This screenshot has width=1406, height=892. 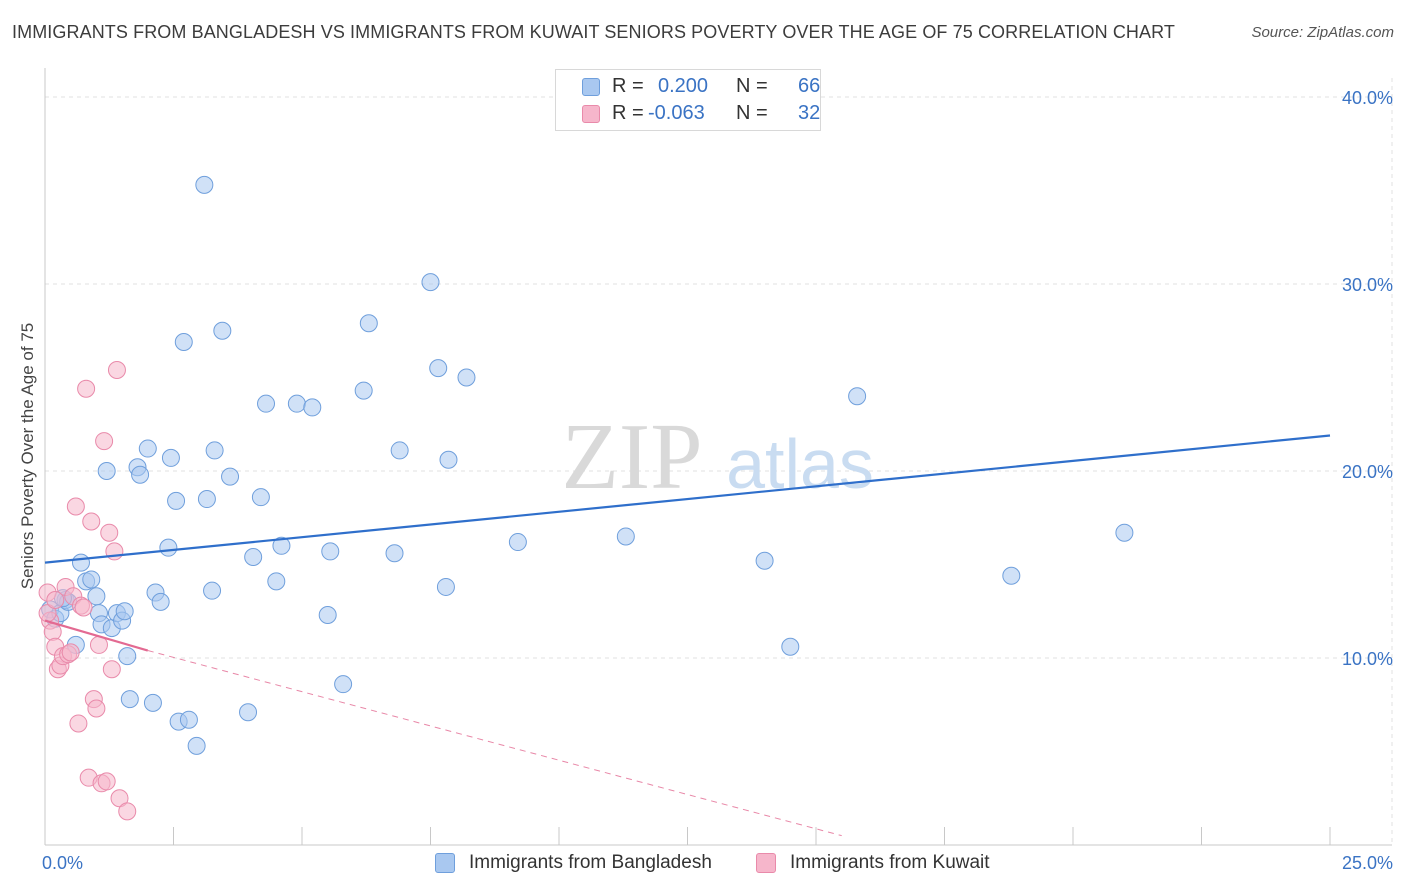 I want to click on watermark: ZIP atlas, so click(x=718, y=457).